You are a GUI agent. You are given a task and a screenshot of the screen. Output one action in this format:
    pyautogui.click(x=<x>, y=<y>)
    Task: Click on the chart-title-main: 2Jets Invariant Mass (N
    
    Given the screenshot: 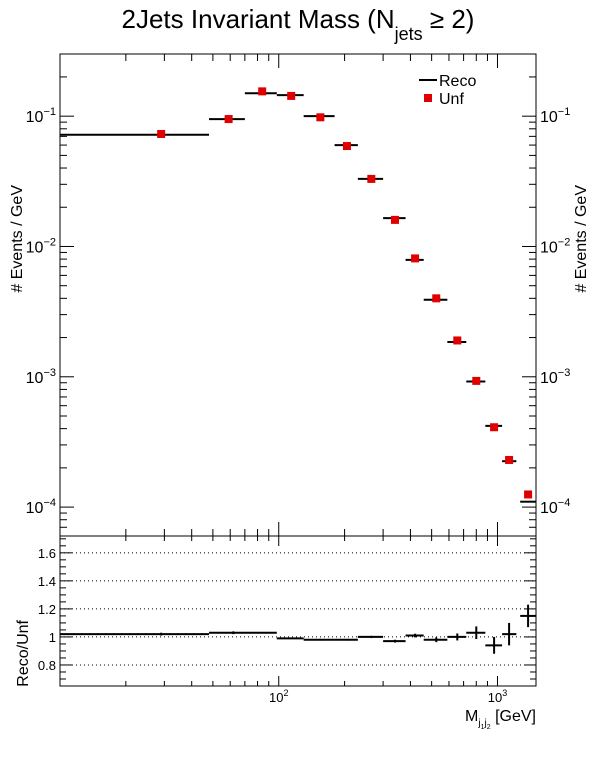 What is the action you would take?
    pyautogui.click(x=258, y=19)
    